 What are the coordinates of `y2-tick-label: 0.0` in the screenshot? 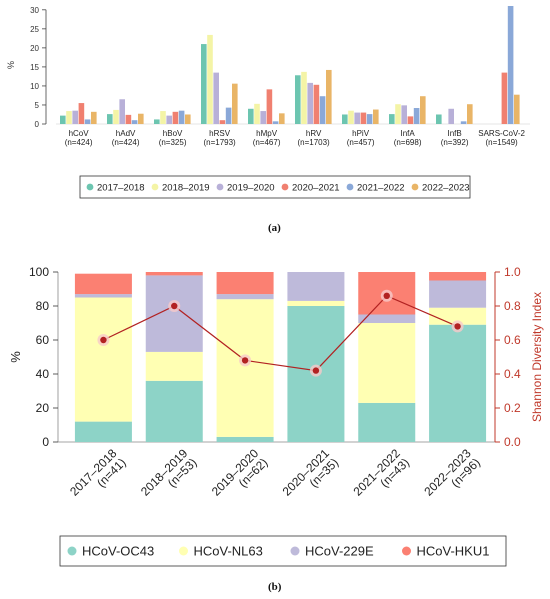 It's located at (512, 442).